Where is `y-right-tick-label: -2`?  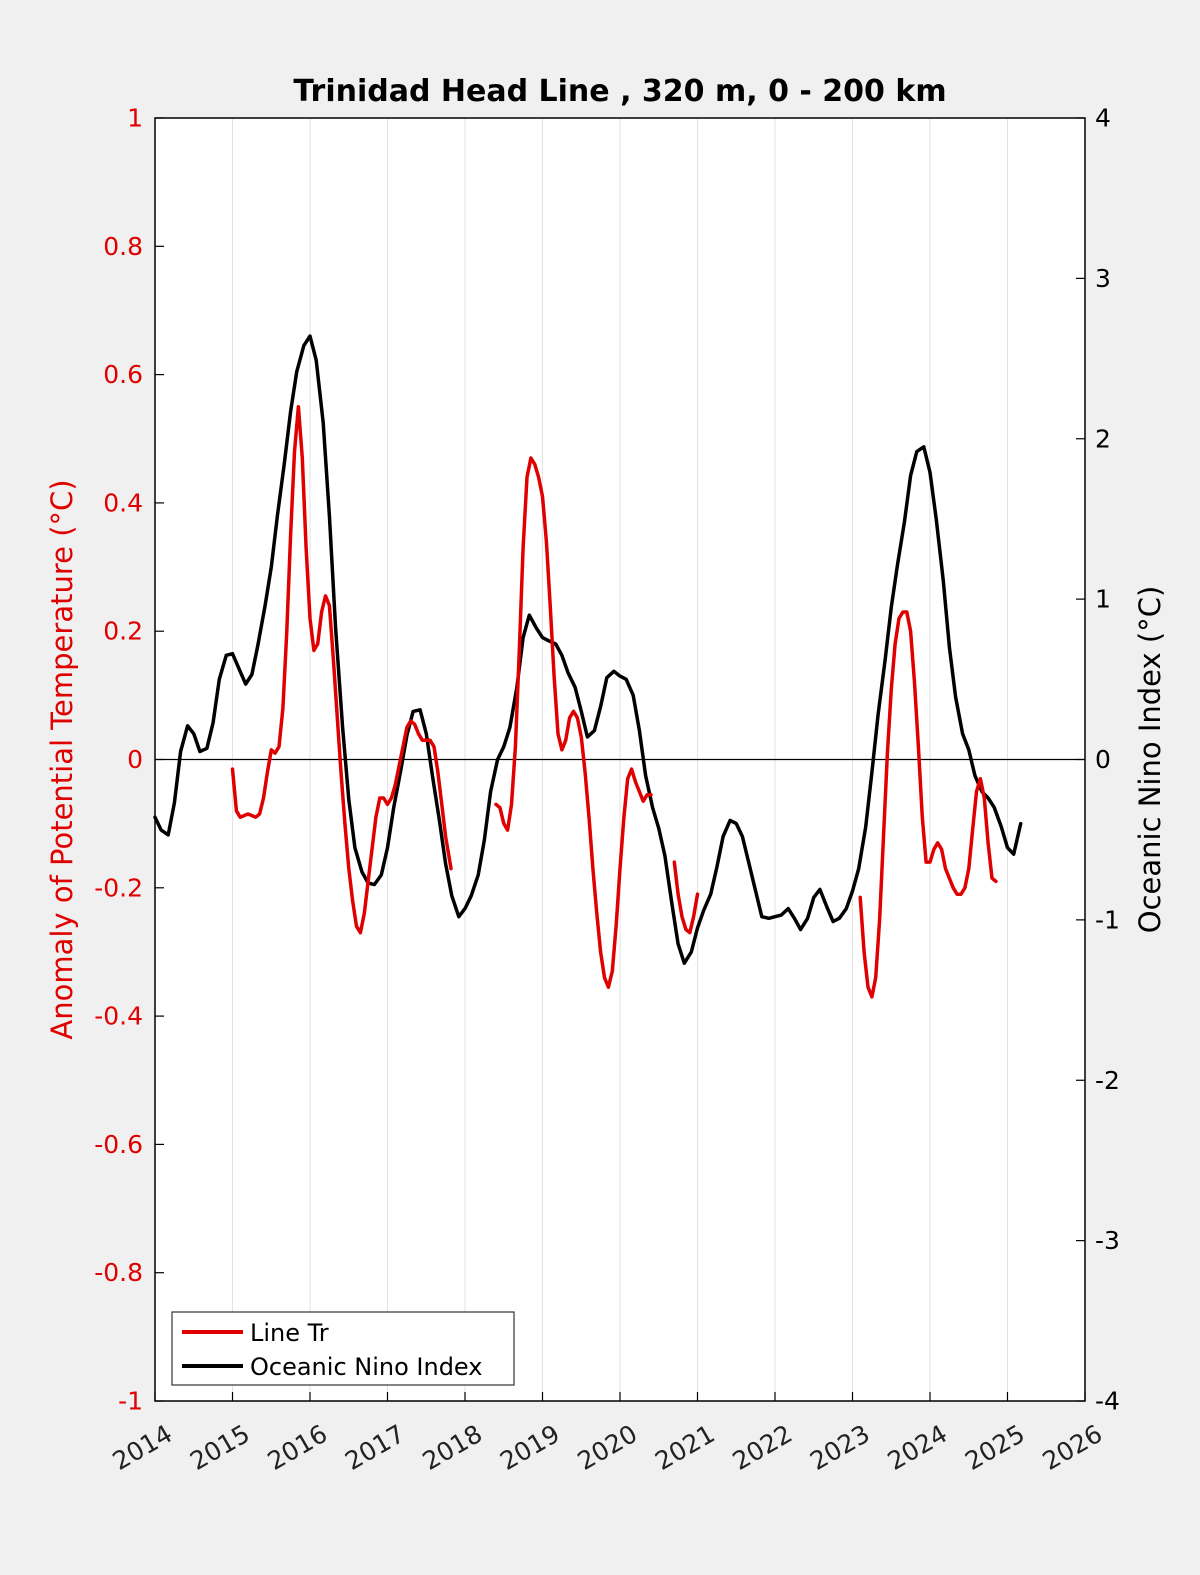 y-right-tick-label: -2 is located at coordinates (1107, 1080).